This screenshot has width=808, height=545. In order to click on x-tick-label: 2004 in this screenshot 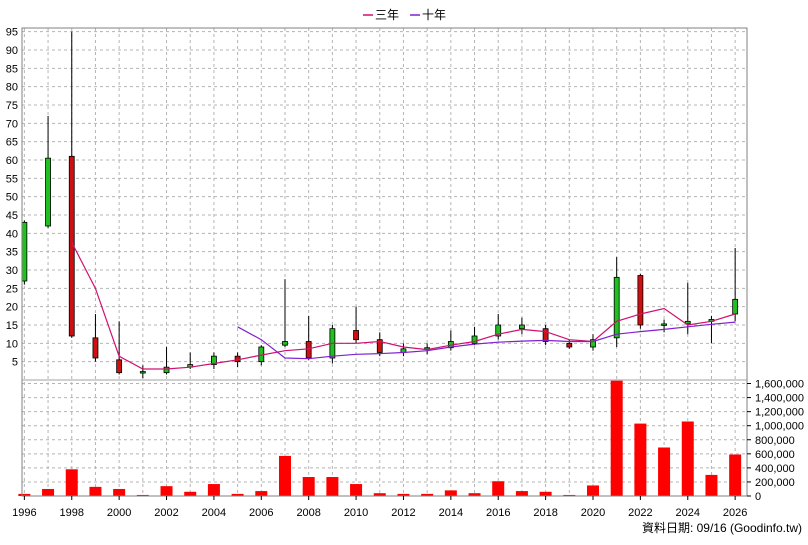, I will do `click(214, 513)`.